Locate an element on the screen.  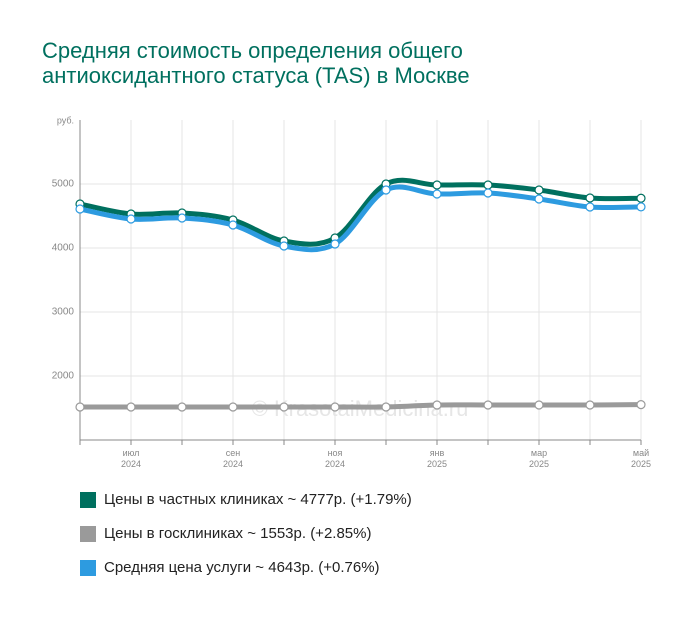
chart-title: антиоксидантного статуса (TAS) в Москве is located at coordinates (256, 75).